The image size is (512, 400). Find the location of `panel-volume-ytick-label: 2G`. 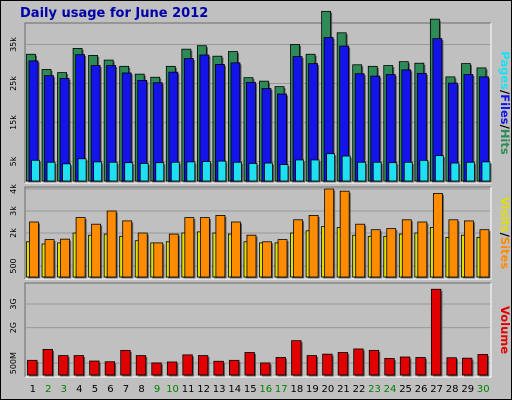

panel-volume-ytick-label: 2G is located at coordinates (13, 327).